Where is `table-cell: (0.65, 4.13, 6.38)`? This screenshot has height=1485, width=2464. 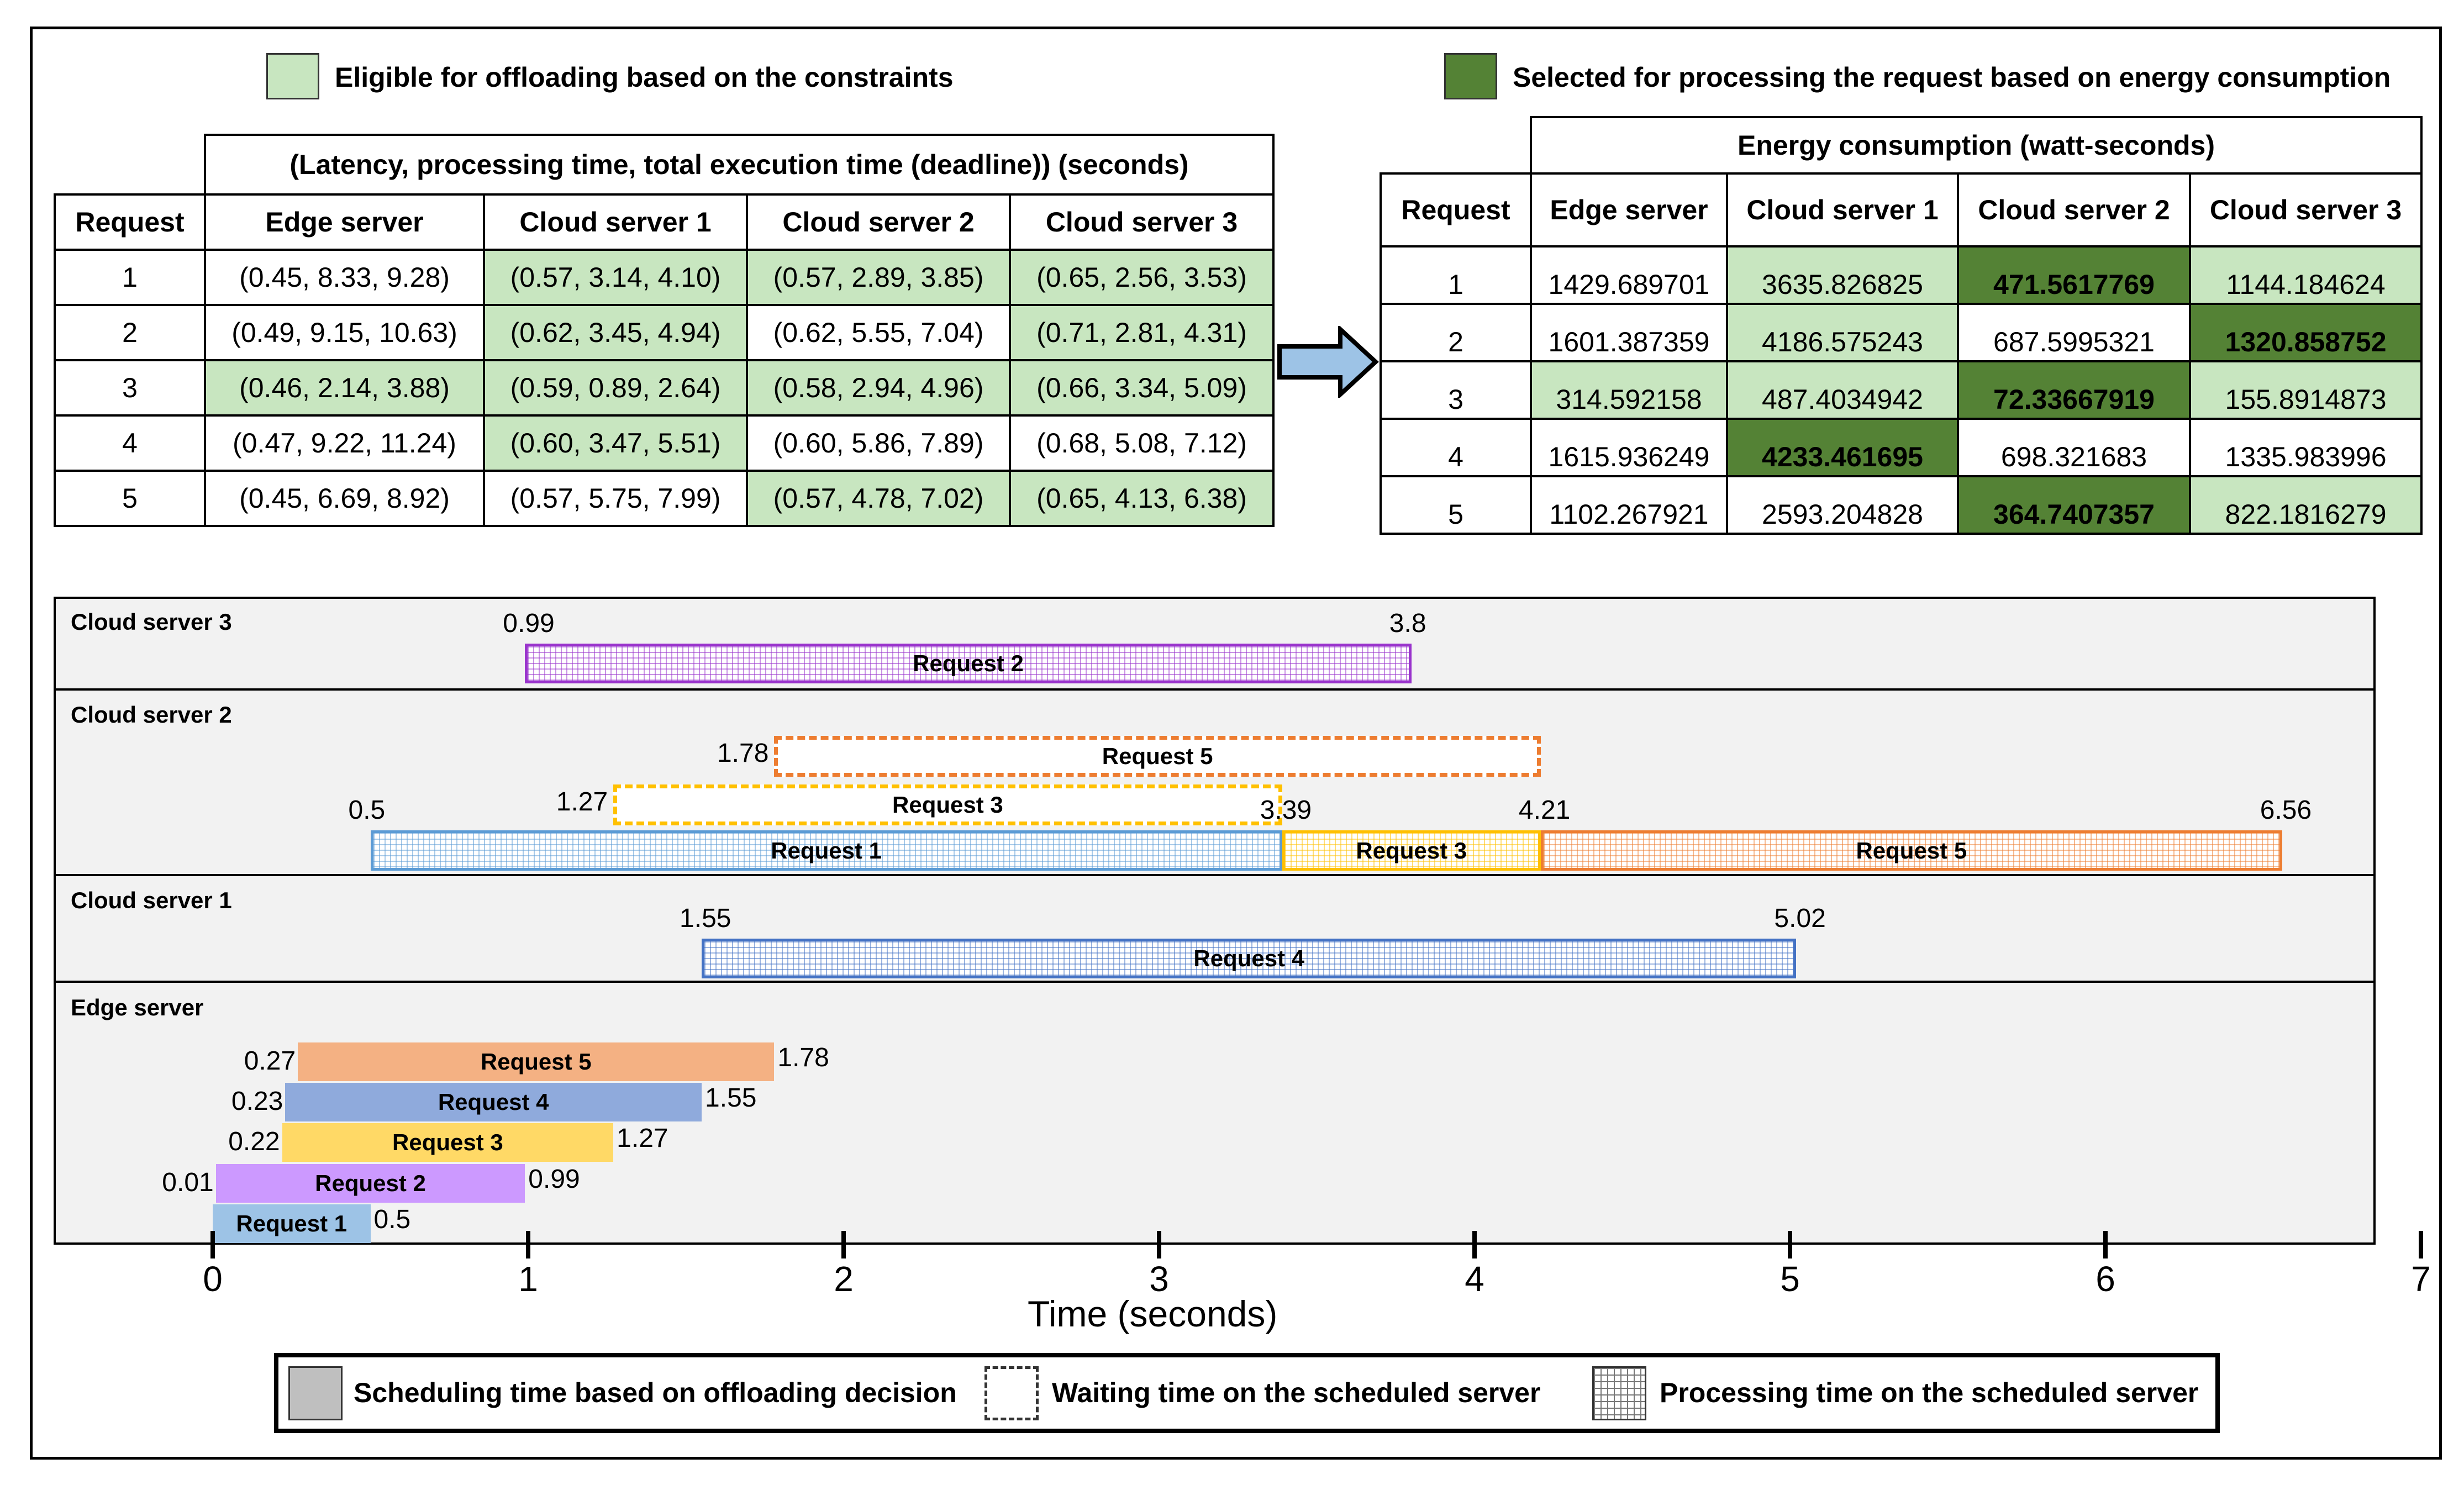 table-cell: (0.65, 4.13, 6.38) is located at coordinates (1142, 498).